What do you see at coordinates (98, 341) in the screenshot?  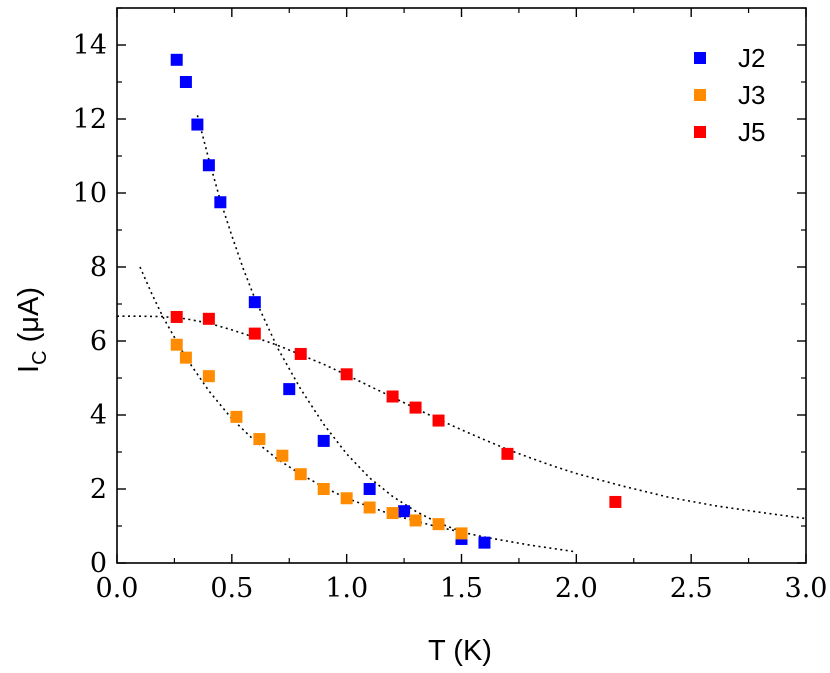 I see `y-tick-label: 6` at bounding box center [98, 341].